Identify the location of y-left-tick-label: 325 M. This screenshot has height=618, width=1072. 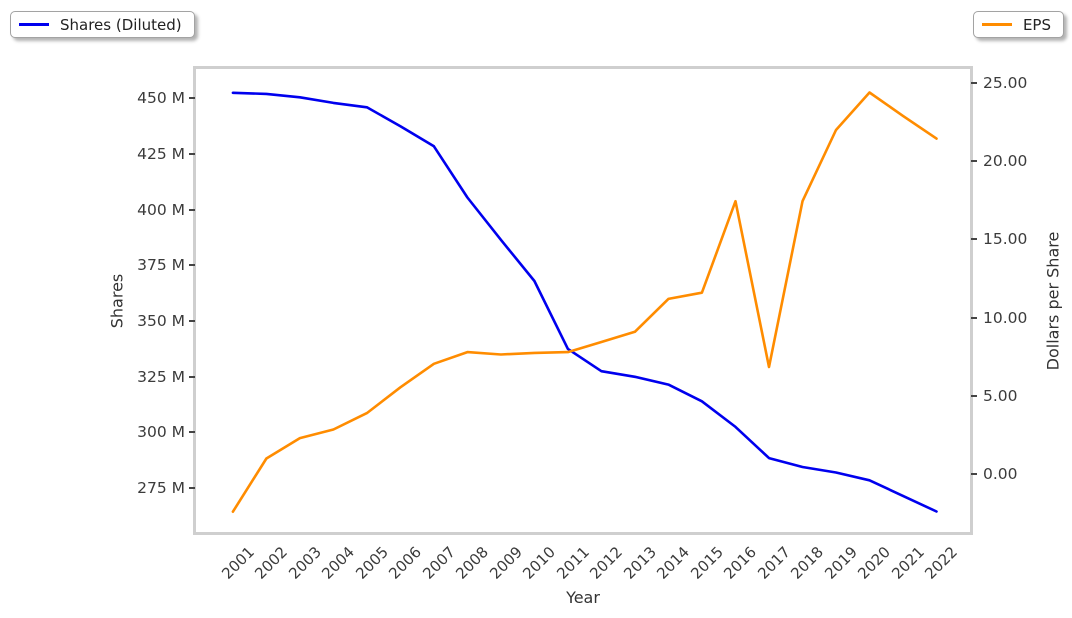
(161, 376).